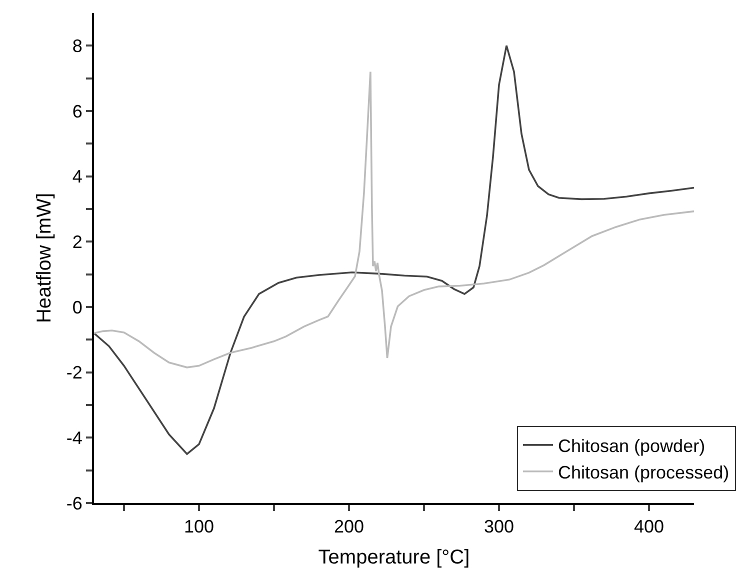 The height and width of the screenshot is (581, 748). Describe the element at coordinates (394, 557) in the screenshot. I see `x-axis-title: Temperature [°C]` at that location.